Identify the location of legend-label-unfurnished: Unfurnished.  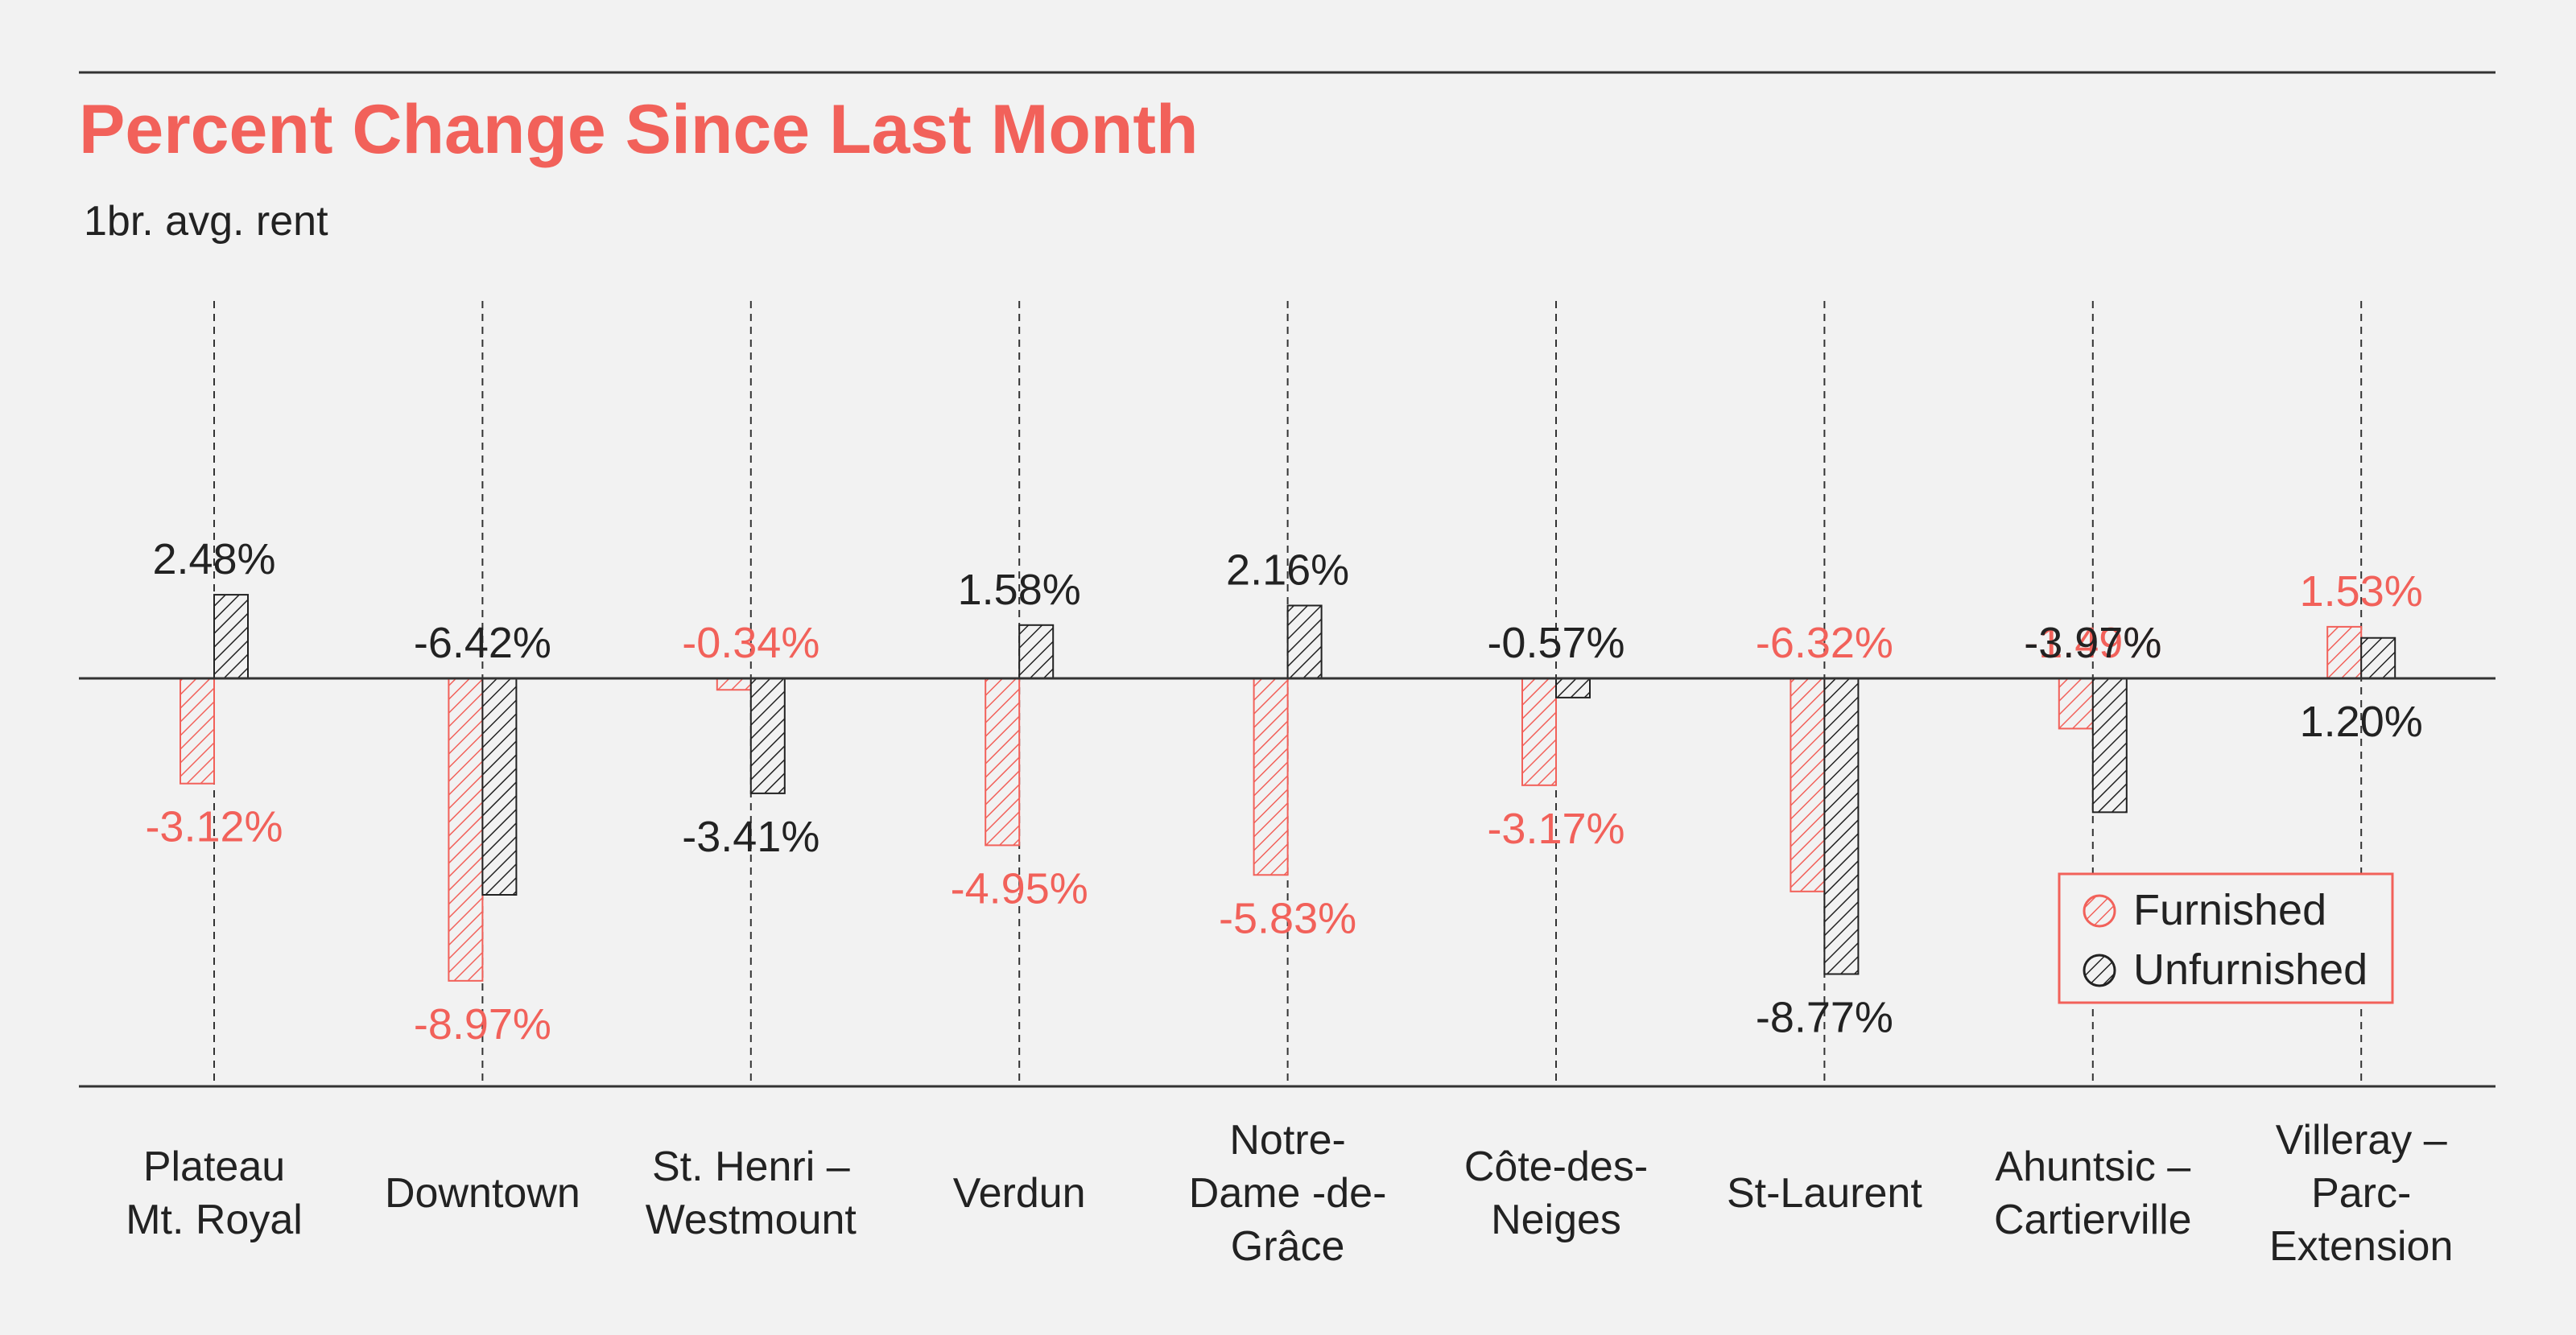
(2250, 970).